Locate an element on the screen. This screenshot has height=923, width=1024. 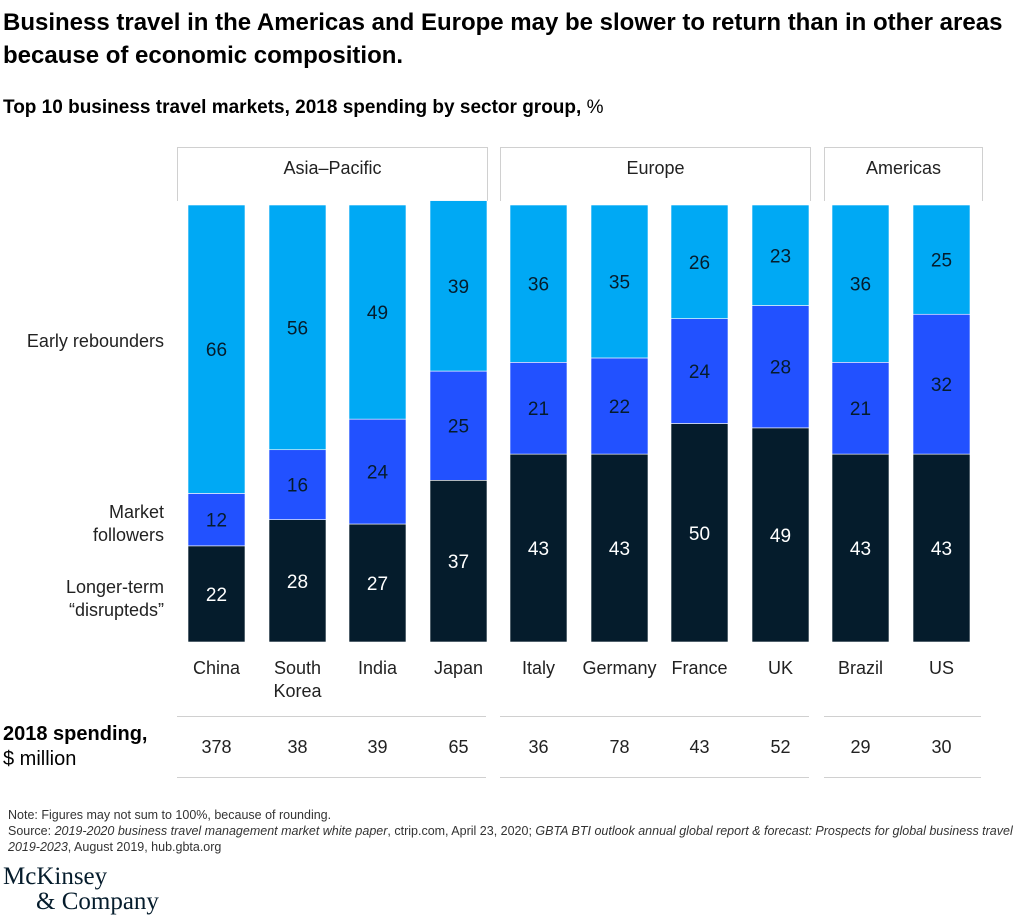
spending-label: 2018 spending, is located at coordinates (75, 734).